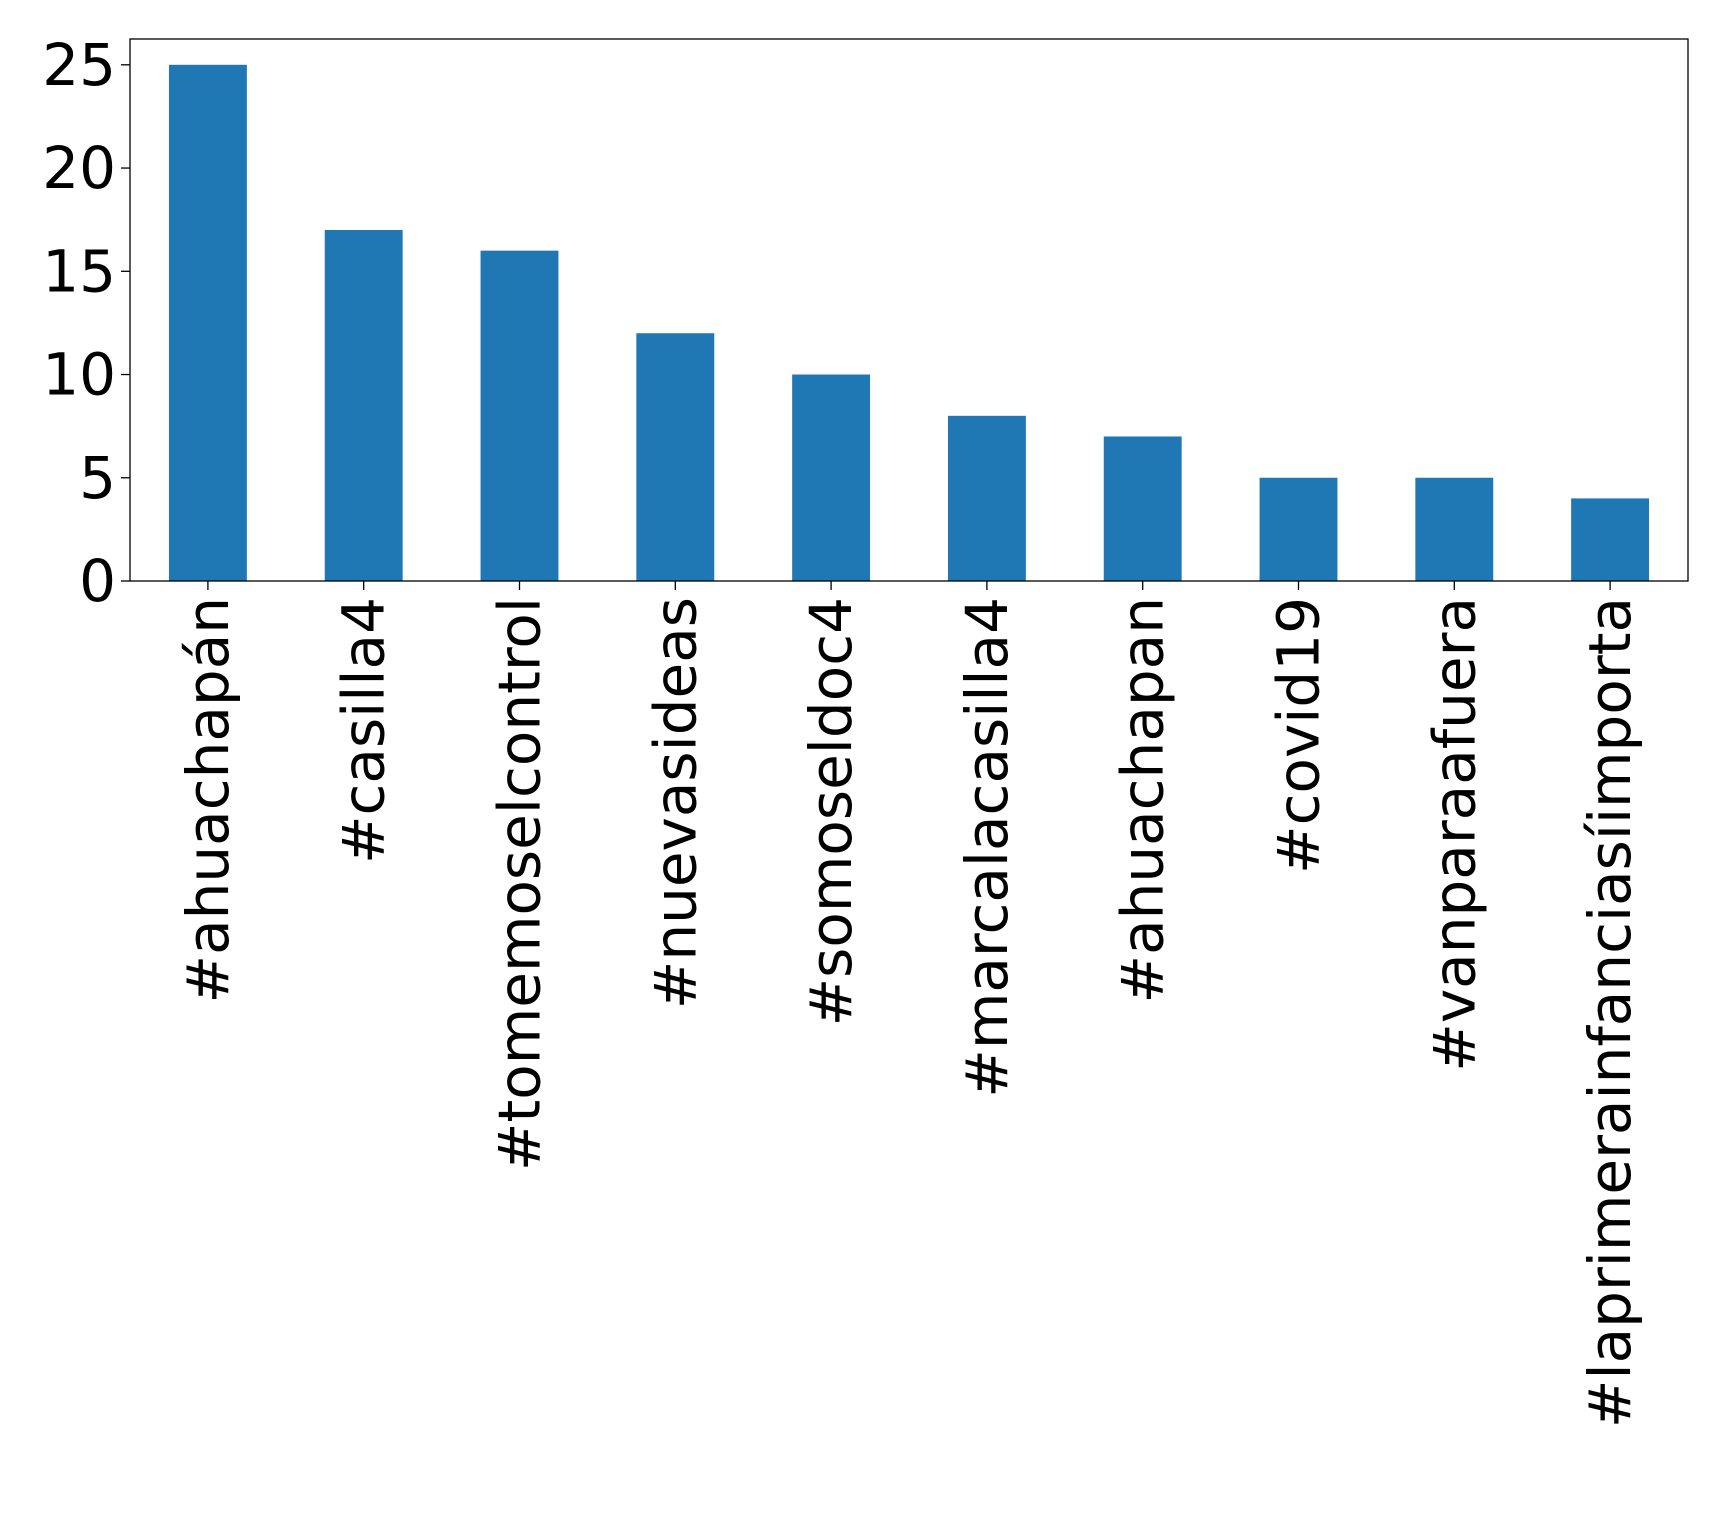 Image resolution: width=1719 pixels, height=1523 pixels. Describe the element at coordinates (1299, 735) in the screenshot. I see `x-tick-label: #covid19` at that location.